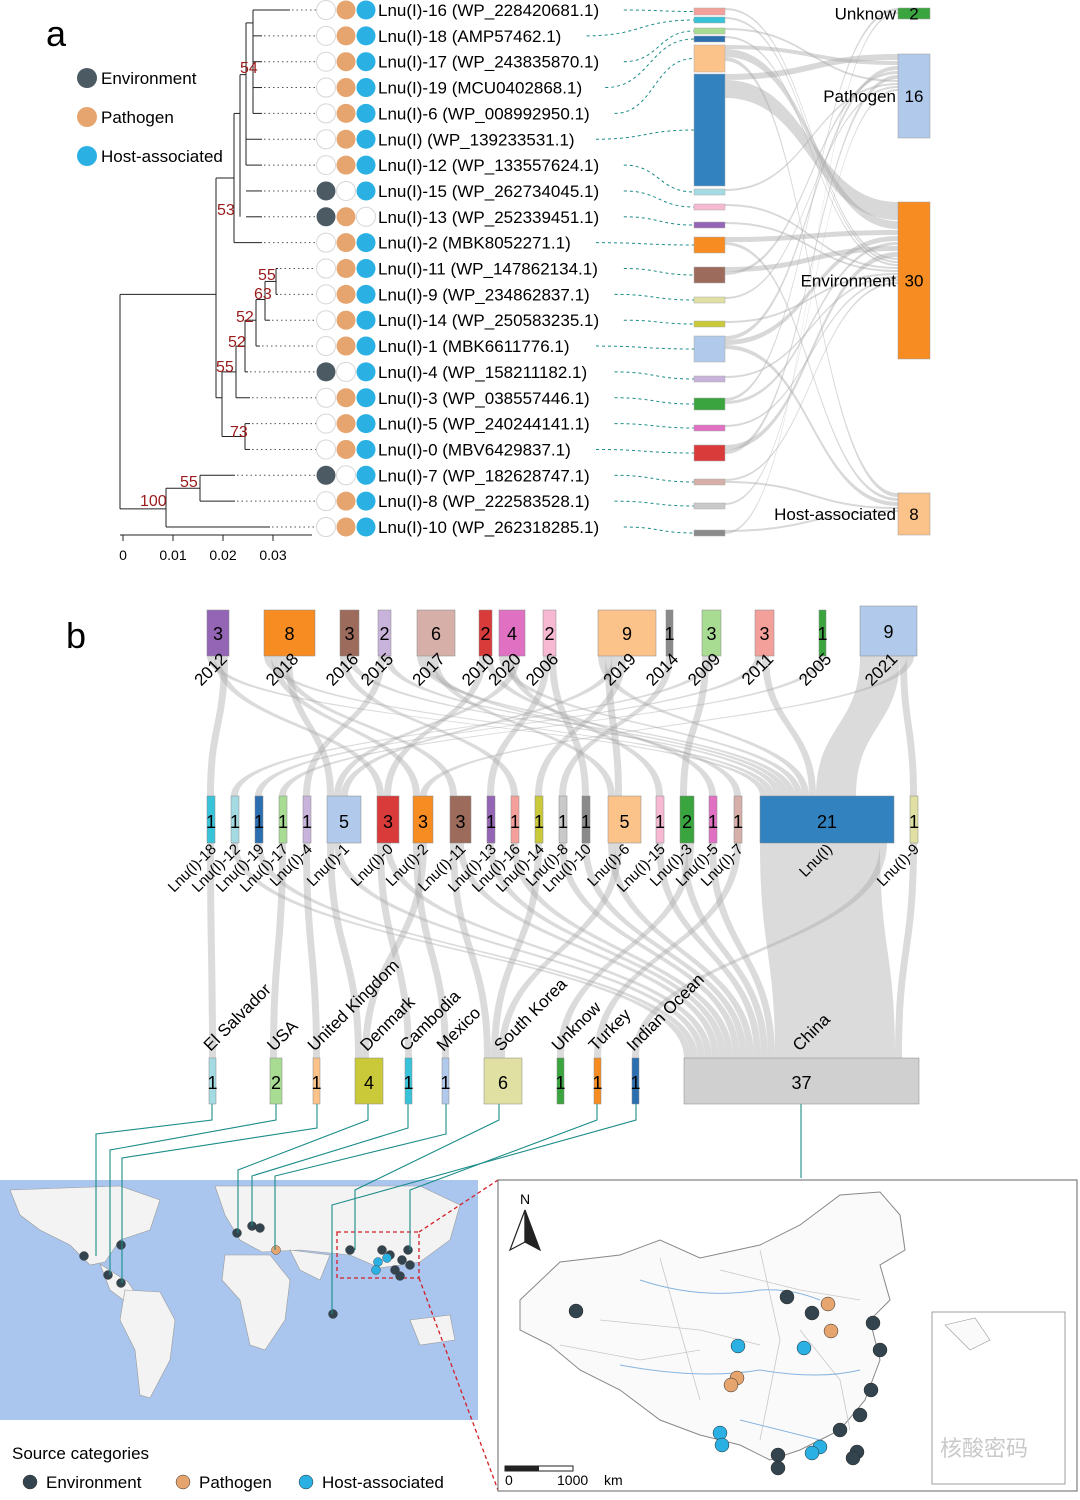 The width and height of the screenshot is (1080, 1500). I want to click on country-node-unknow, so click(560, 1081).